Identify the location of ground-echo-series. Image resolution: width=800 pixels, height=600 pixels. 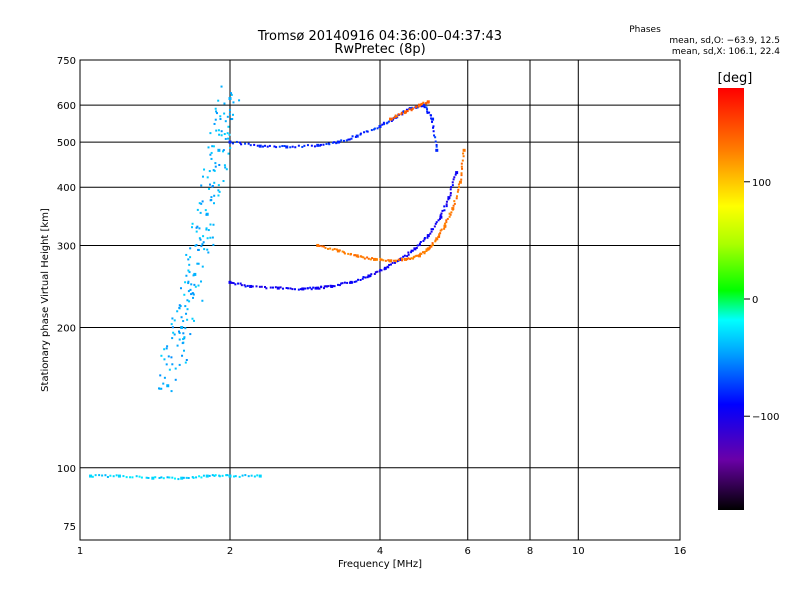
(175, 477).